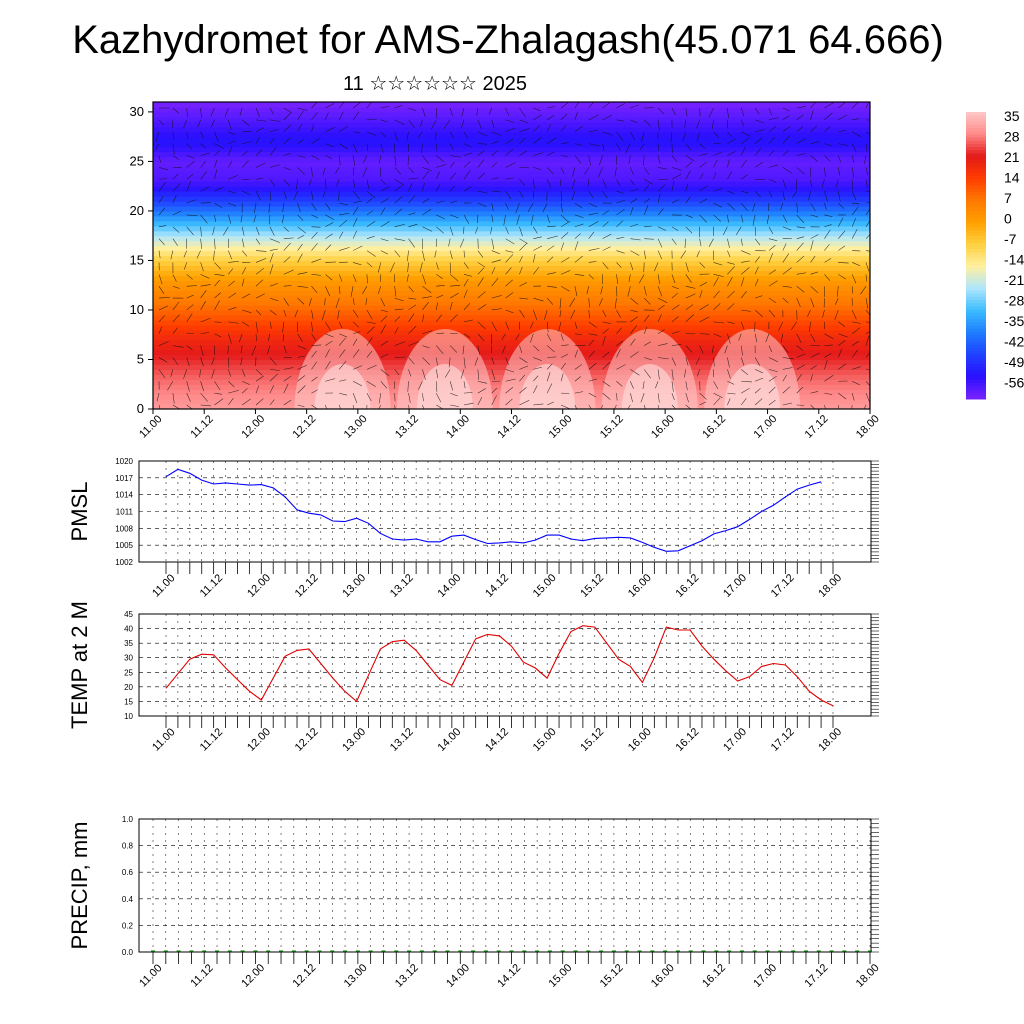 The width and height of the screenshot is (1024, 1024). Describe the element at coordinates (509, 976) in the screenshot. I see `x-tick-label: 14.12` at that location.